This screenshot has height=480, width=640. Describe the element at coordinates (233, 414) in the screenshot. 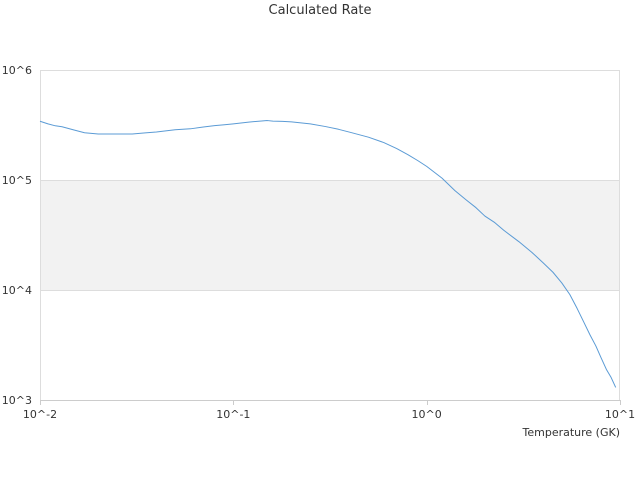

I see `x-tick-label: 10^-1` at that location.